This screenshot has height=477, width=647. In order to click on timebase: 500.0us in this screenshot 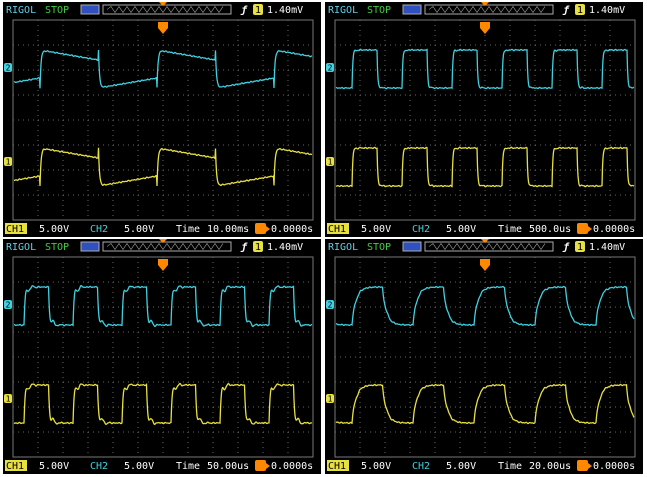, I will do `click(550, 229)`.